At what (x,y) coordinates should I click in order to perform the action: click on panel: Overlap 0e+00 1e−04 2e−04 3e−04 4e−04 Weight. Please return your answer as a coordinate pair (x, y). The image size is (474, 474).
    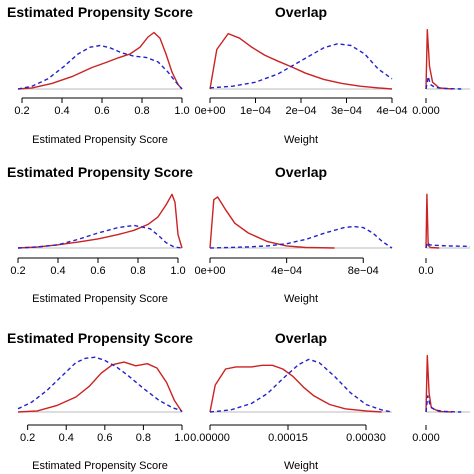
    Looking at the image, I should click on (301, 75).